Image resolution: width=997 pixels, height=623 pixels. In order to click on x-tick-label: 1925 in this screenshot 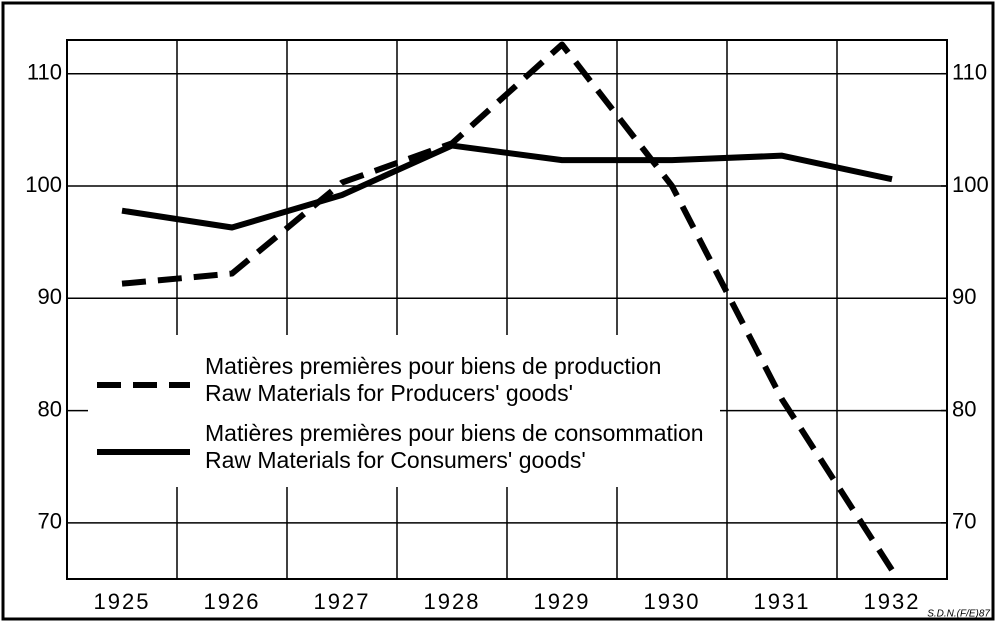, I will do `click(122, 601)`.